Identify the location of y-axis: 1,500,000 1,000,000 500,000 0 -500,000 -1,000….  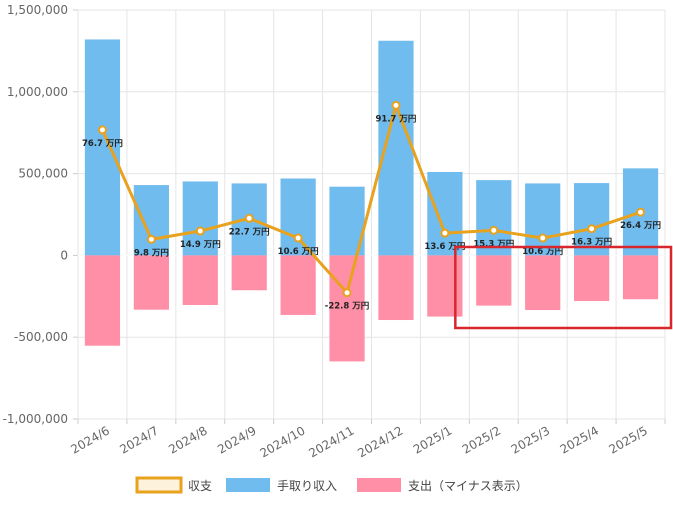
(35, 214).